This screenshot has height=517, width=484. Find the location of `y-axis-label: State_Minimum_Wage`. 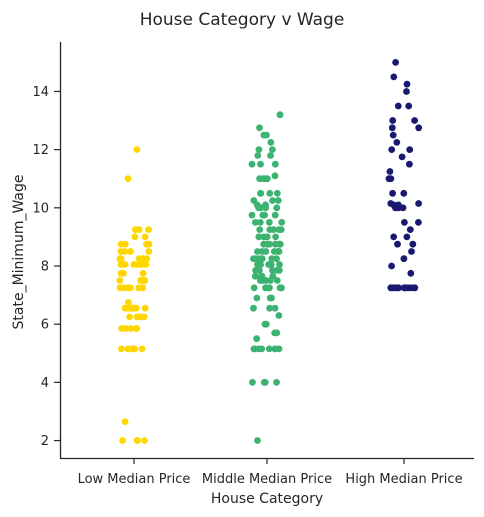

y-axis-label: State_Minimum_Wage is located at coordinates (19, 252).